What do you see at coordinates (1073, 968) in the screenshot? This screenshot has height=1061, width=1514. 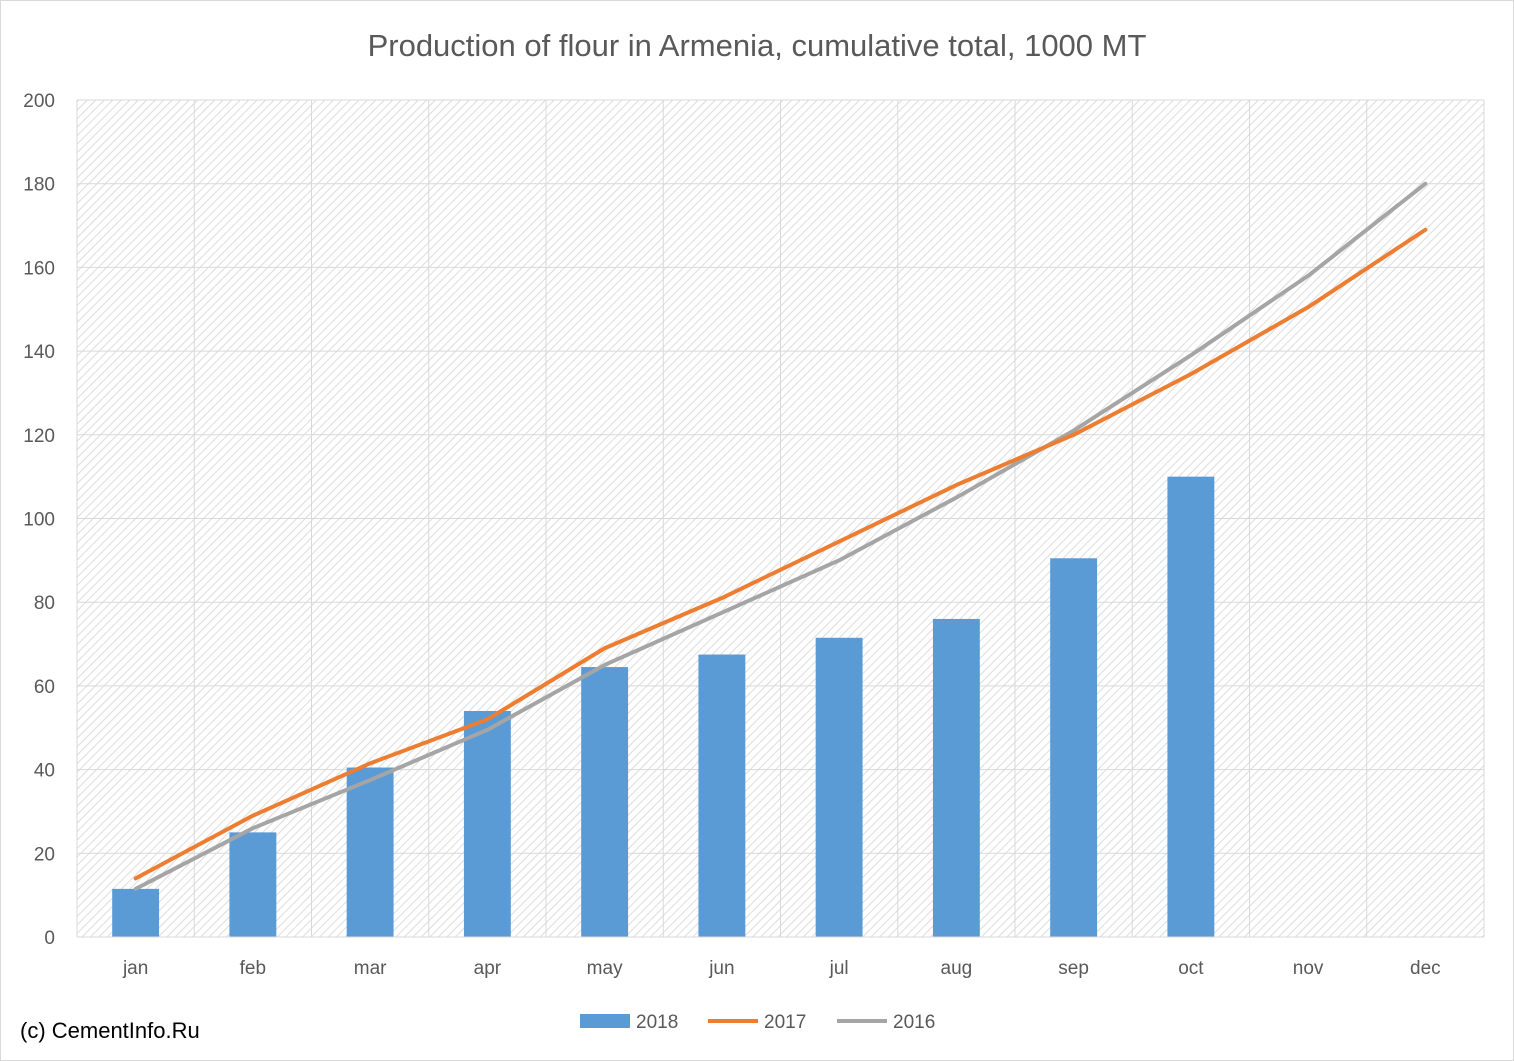 I see `x-tick-label: sep` at bounding box center [1073, 968].